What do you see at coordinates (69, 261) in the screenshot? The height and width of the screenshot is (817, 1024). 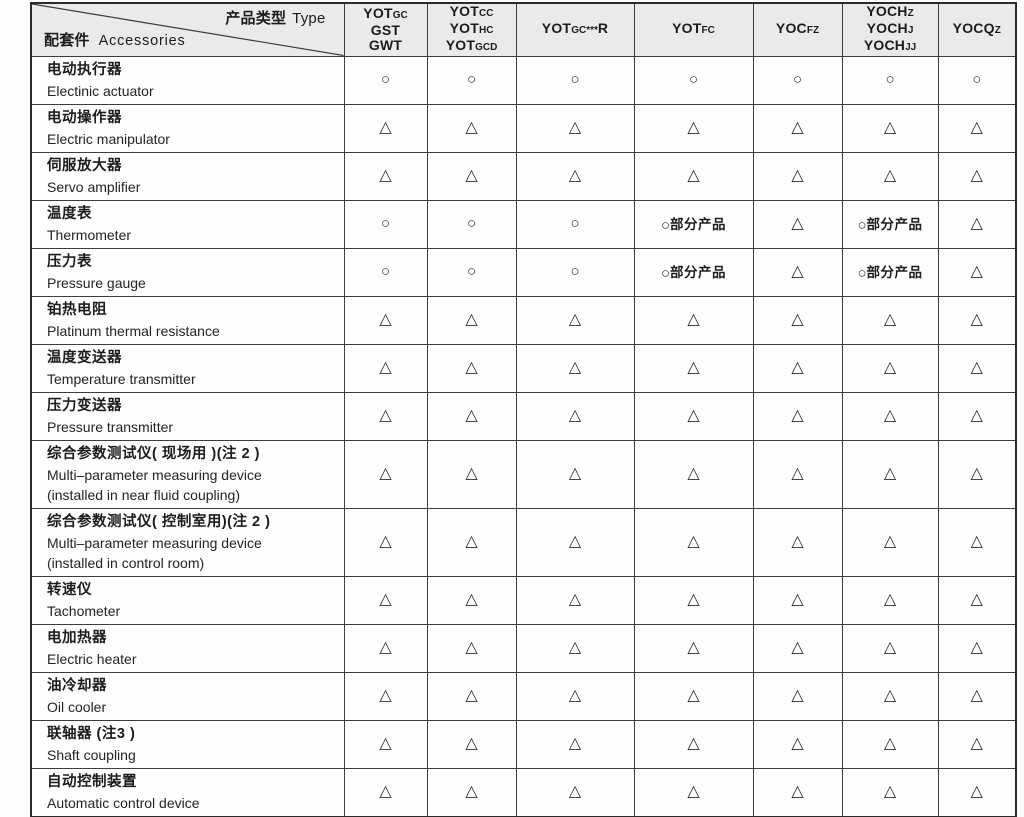 I see `row-label-zh: 压力表` at bounding box center [69, 261].